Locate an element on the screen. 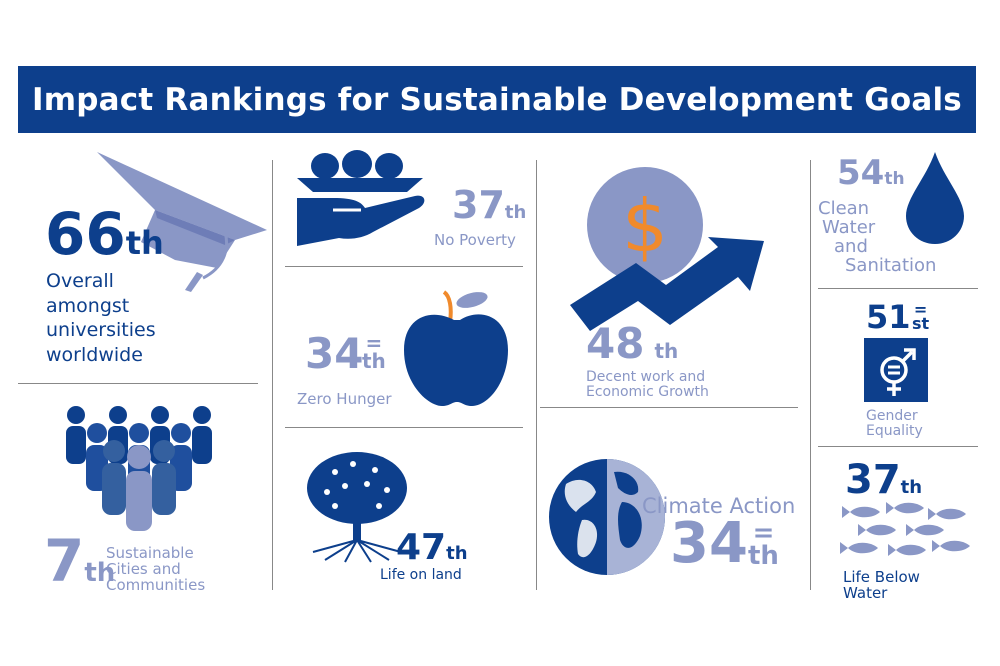 This screenshot has height=666, width=1000. dollar-growth-icon: $ is located at coordinates (667, 249).